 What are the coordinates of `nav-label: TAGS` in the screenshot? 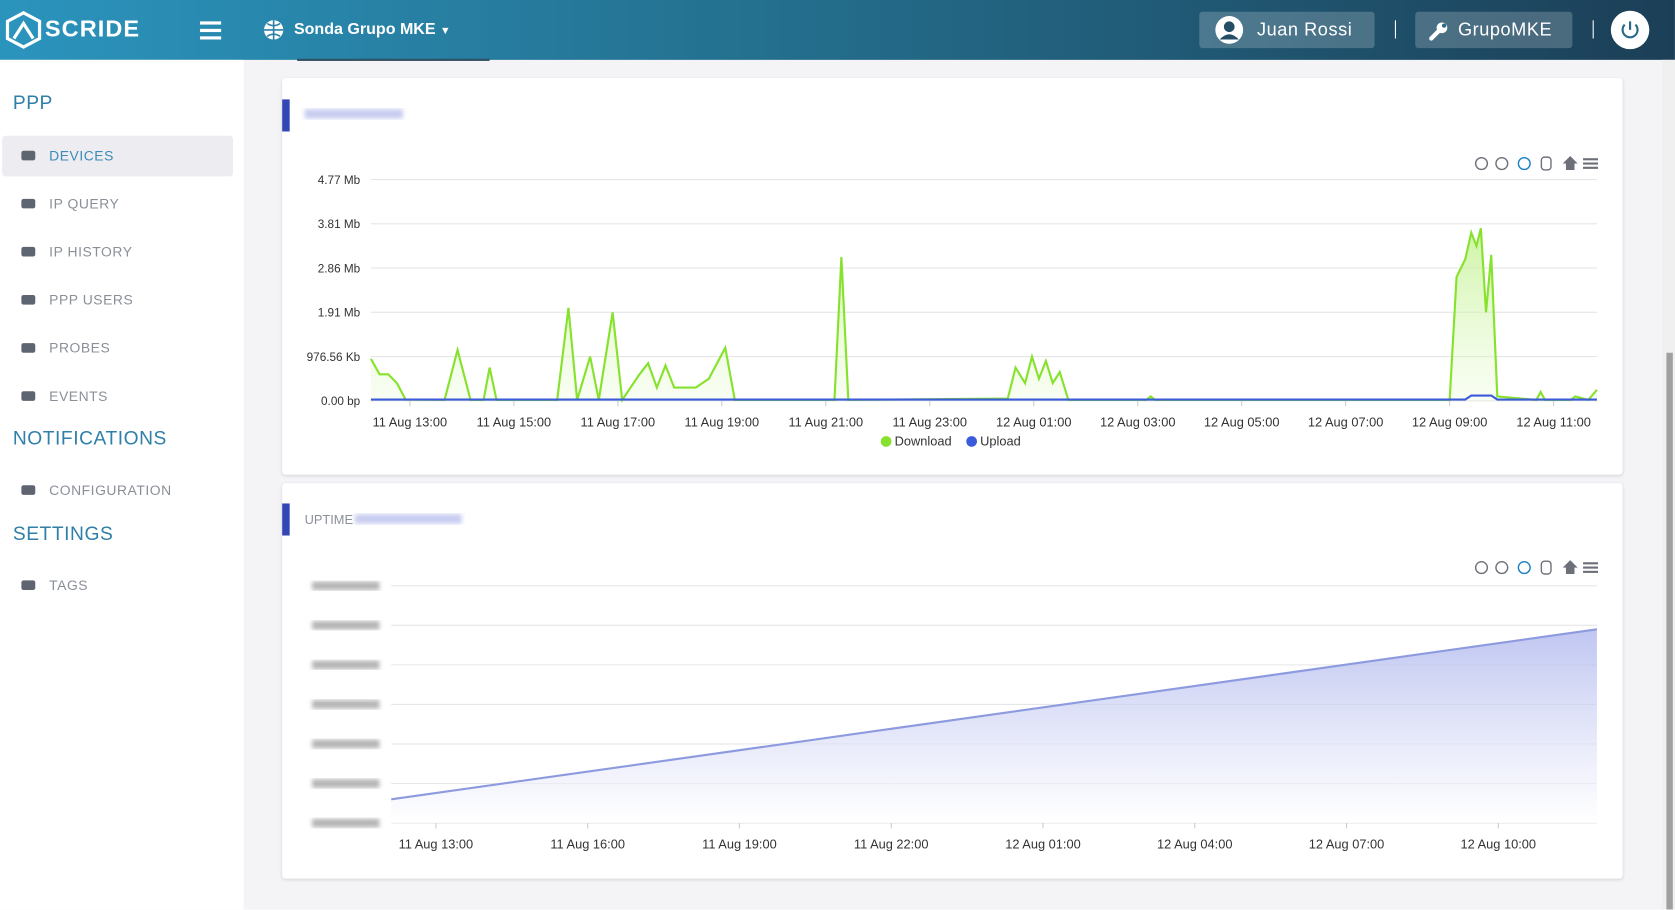 It's located at (69, 585).